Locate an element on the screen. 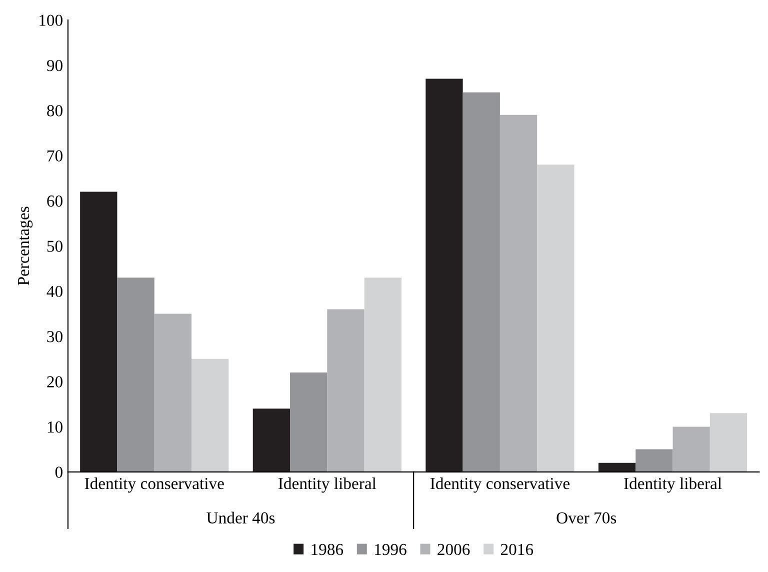 The height and width of the screenshot is (572, 768). y-tick-label: 40 is located at coordinates (54, 292).